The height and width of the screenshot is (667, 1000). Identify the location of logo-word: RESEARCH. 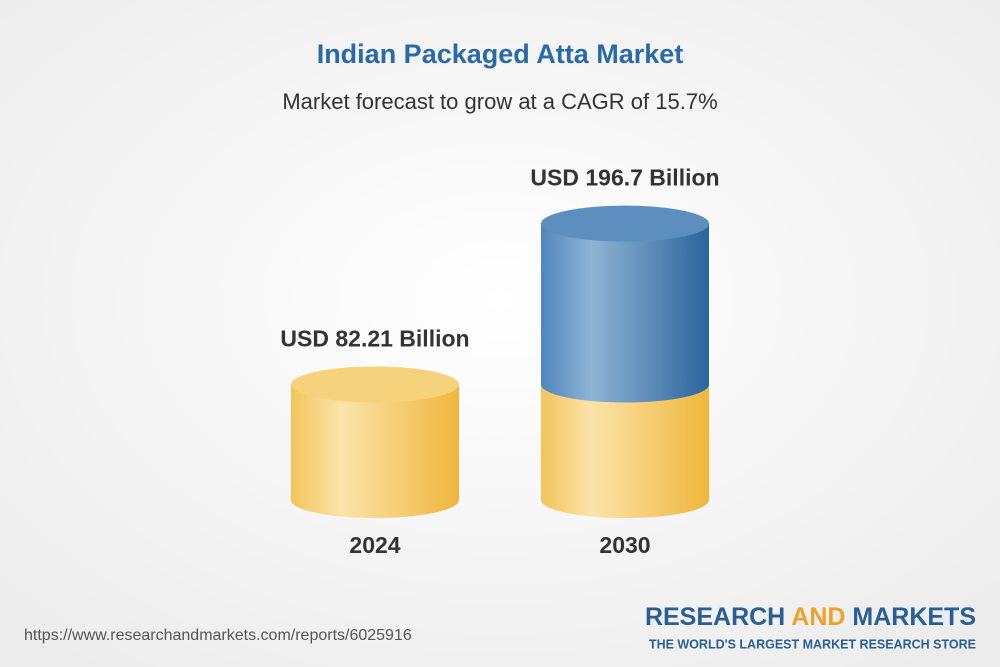
(715, 617).